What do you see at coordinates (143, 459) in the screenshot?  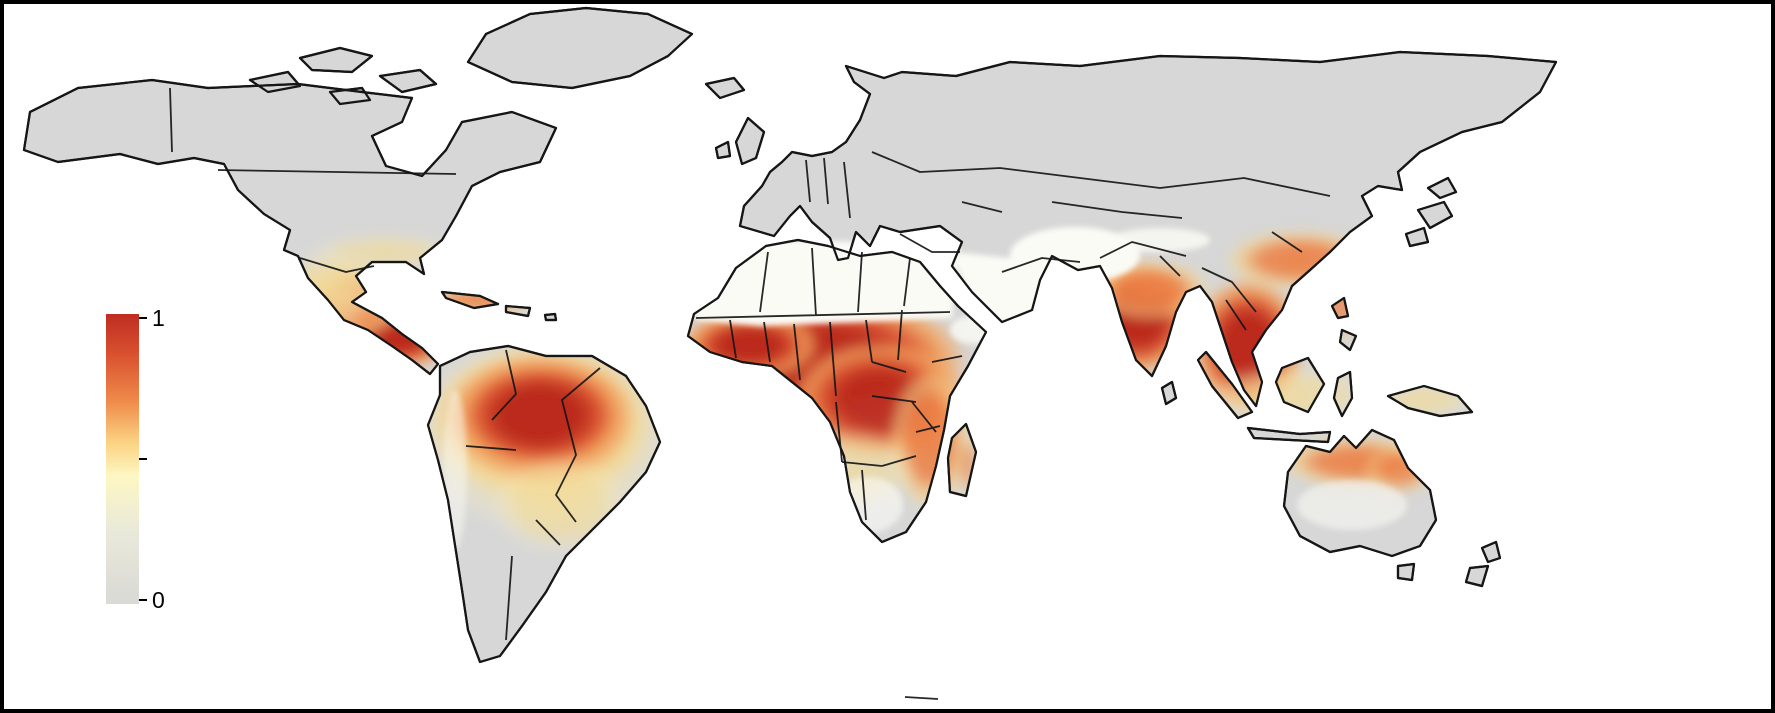 I see `legend-tick-marks` at bounding box center [143, 459].